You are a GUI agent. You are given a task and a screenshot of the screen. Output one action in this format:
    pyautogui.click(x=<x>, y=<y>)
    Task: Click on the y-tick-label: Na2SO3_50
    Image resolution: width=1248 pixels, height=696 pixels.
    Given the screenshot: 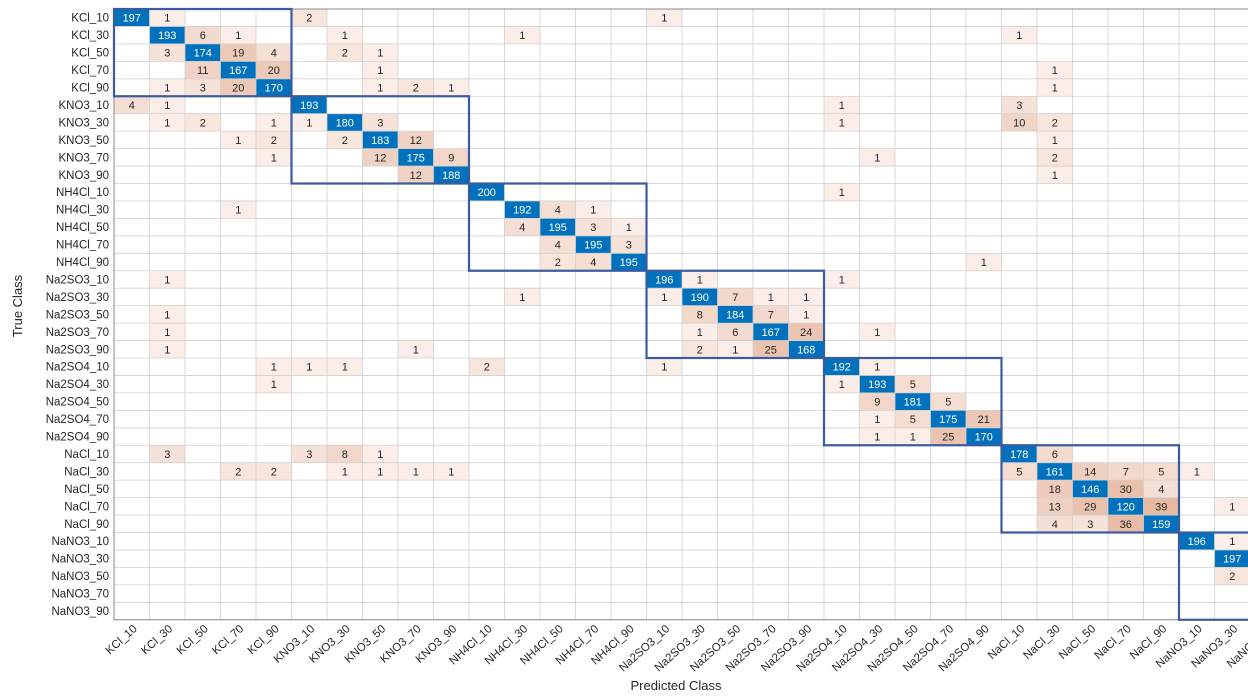 What is the action you would take?
    pyautogui.click(x=77, y=315)
    